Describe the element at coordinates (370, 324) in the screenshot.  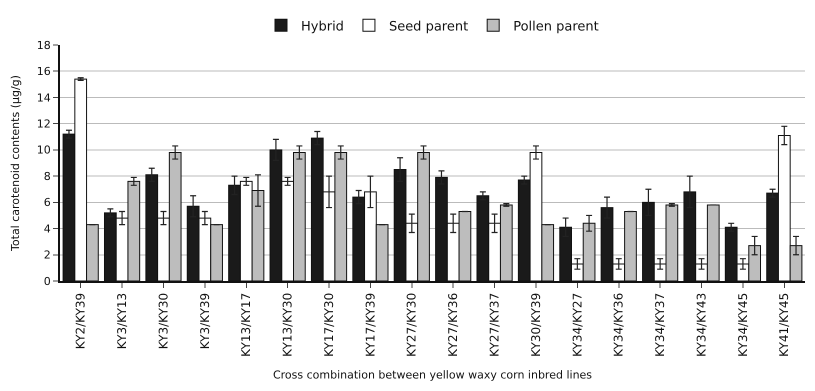
I see `x-tick-label: KY17/KY39` at that location.